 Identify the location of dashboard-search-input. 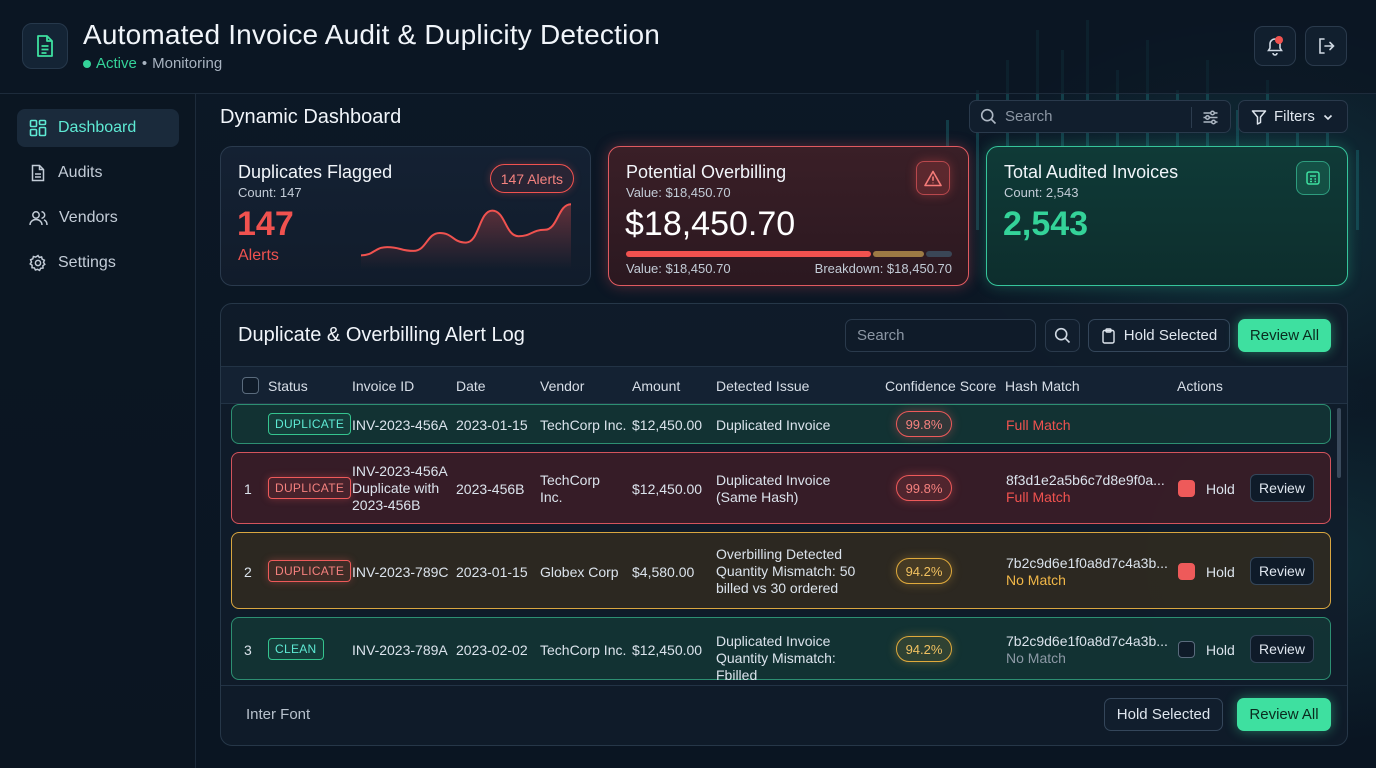
(1095, 116).